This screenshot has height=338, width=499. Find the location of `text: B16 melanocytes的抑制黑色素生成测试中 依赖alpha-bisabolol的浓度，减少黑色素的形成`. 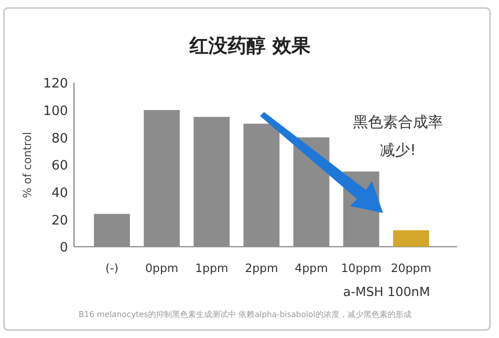

text: B16 melanocytes的抑制黑色素生成测试中 依赖alpha-bisabolol的浓度，减少黑色素的形成 is located at coordinates (245, 314).